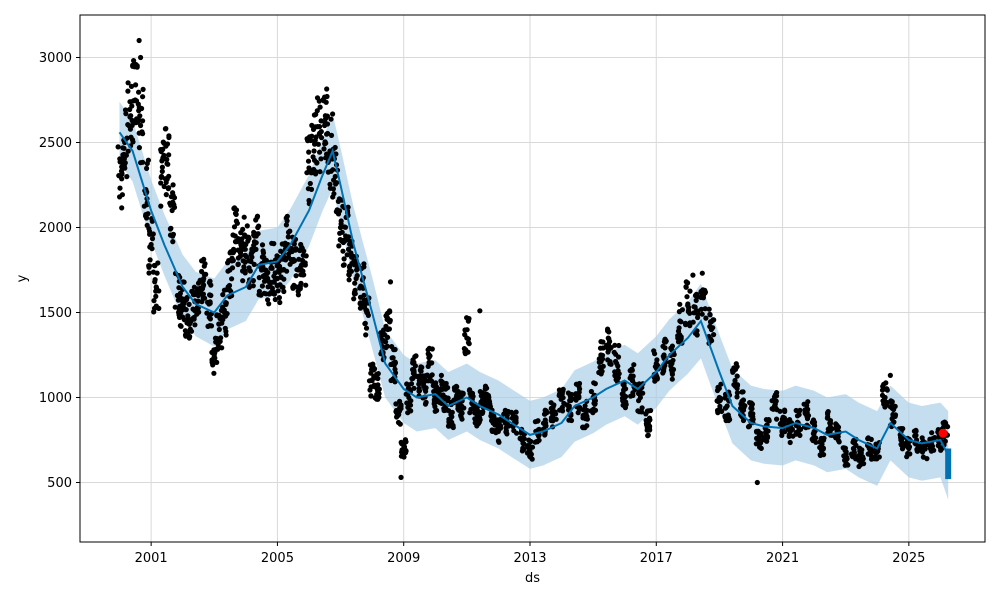  Describe the element at coordinates (55, 228) in the screenshot. I see `y-tick-label: 2000` at that location.